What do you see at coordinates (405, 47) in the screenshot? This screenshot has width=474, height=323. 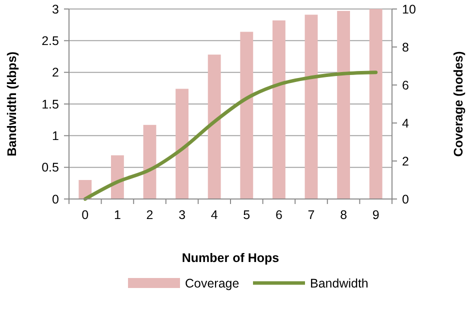 I see `y2-tick-label: 8` at bounding box center [405, 47].